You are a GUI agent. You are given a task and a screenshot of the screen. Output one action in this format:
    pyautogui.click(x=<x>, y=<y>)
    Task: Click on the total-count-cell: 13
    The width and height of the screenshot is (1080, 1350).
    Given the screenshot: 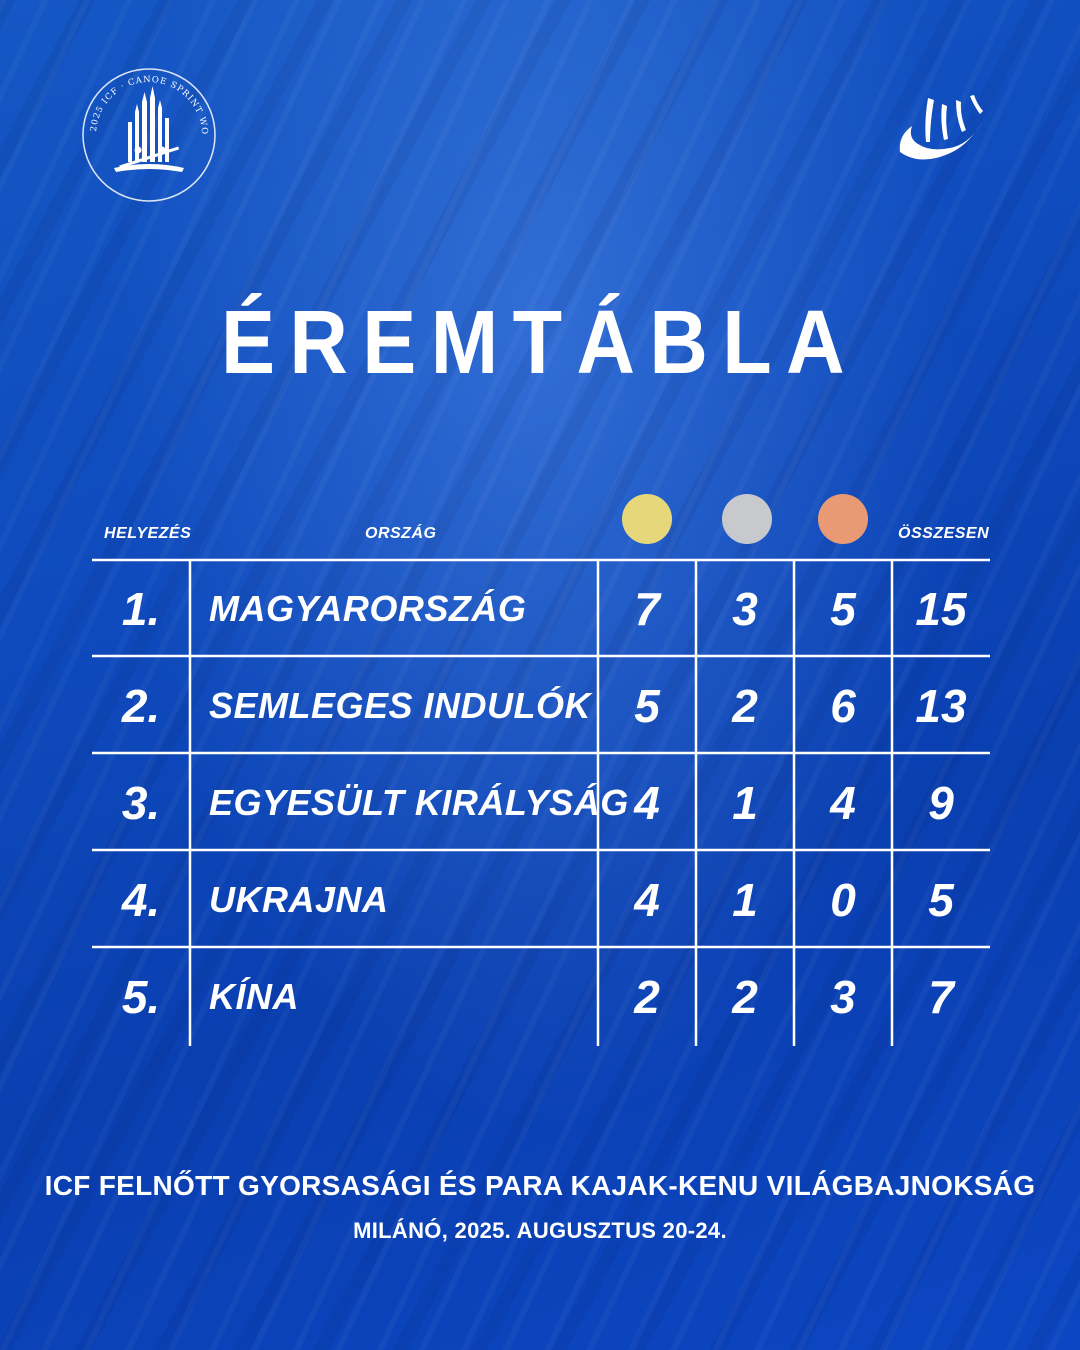 What is the action you would take?
    pyautogui.click(x=941, y=706)
    